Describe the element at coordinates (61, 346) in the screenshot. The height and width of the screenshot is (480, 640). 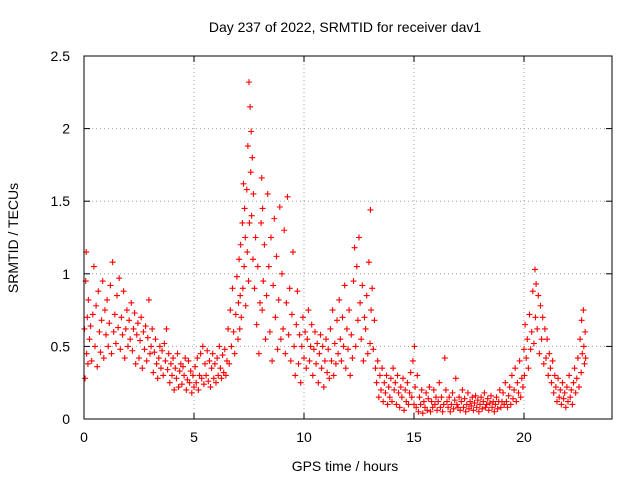
I see `y-tick-label: 0.5` at that location.